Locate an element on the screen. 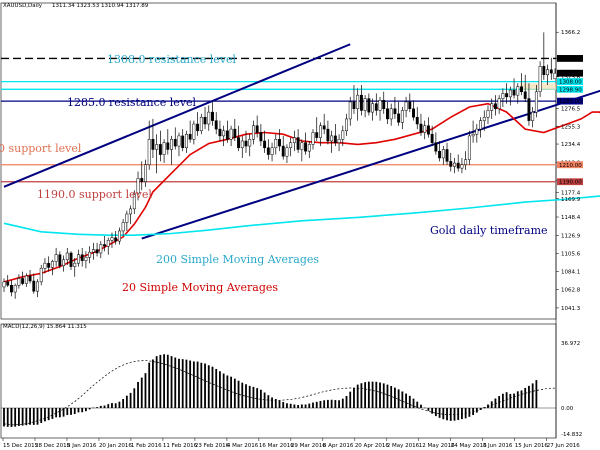 The image size is (600, 450). macd-title: MACD(12,26,9) 15.864 11.315 is located at coordinates (45, 327).